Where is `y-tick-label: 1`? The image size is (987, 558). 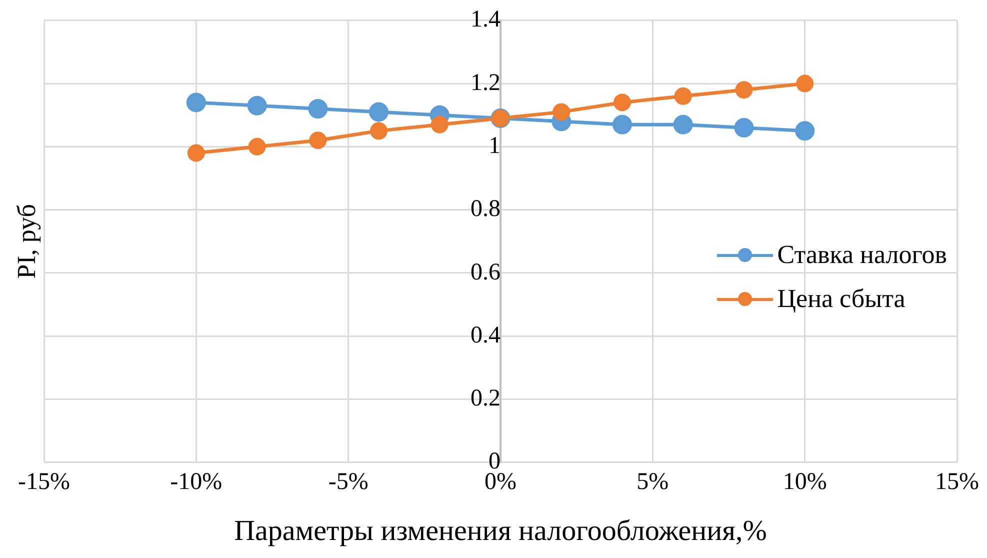
y-tick-label: 1 is located at coordinates (494, 145).